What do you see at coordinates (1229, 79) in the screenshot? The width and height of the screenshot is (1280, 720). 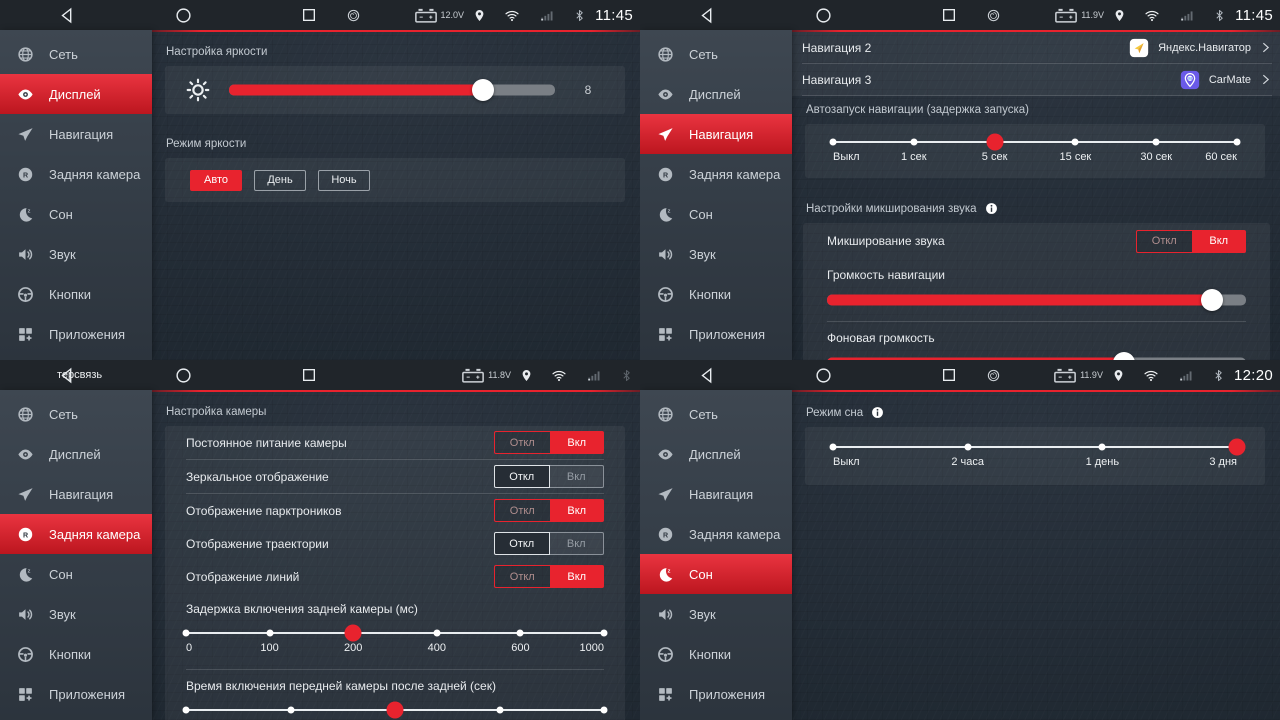 I see `selected-app: CarMate` at bounding box center [1229, 79].